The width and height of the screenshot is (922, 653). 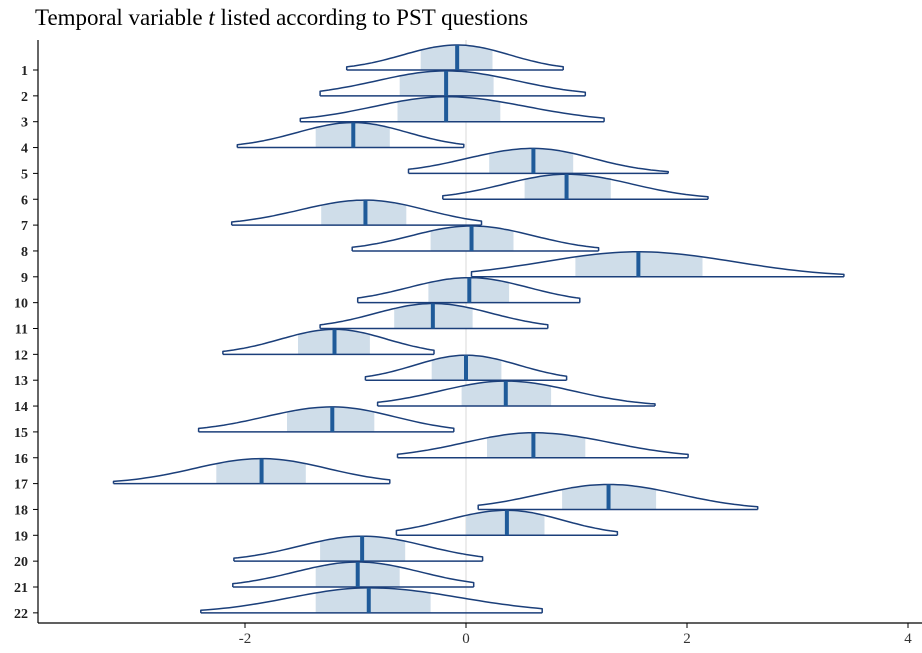 What do you see at coordinates (21, 536) in the screenshot?
I see `y-tick-label-q19: 19` at bounding box center [21, 536].